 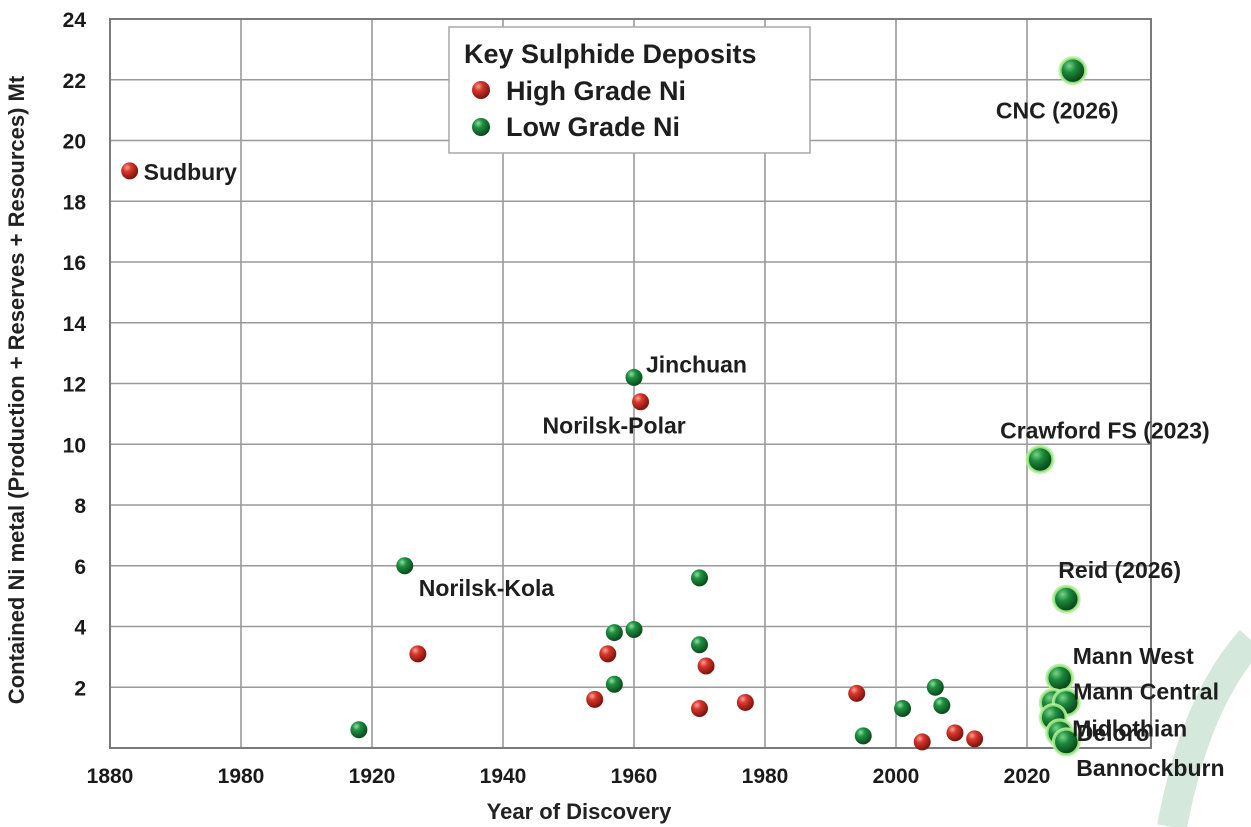 What do you see at coordinates (1113, 733) in the screenshot?
I see `point-label: Deloro` at bounding box center [1113, 733].